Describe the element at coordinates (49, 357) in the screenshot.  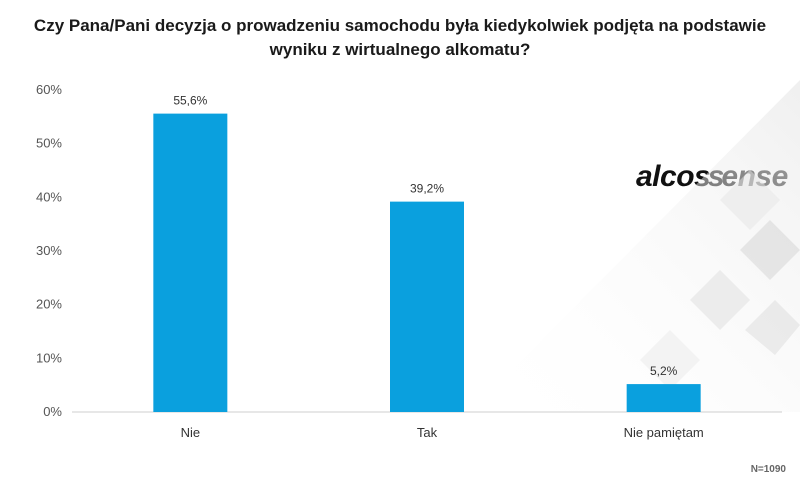
I see `y-tick-label: 10%` at that location.